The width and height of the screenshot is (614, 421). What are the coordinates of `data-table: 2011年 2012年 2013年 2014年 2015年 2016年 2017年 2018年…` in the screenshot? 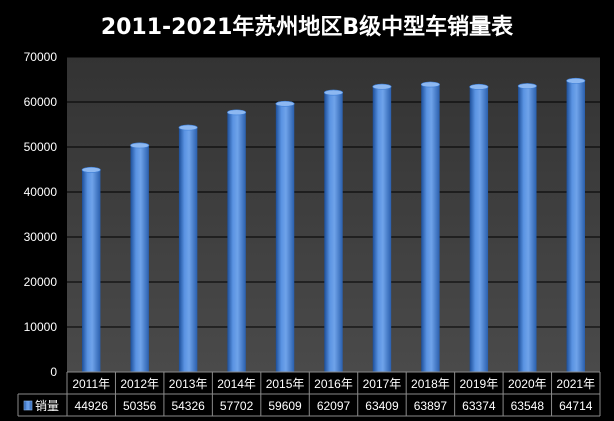 It's located at (309, 394).